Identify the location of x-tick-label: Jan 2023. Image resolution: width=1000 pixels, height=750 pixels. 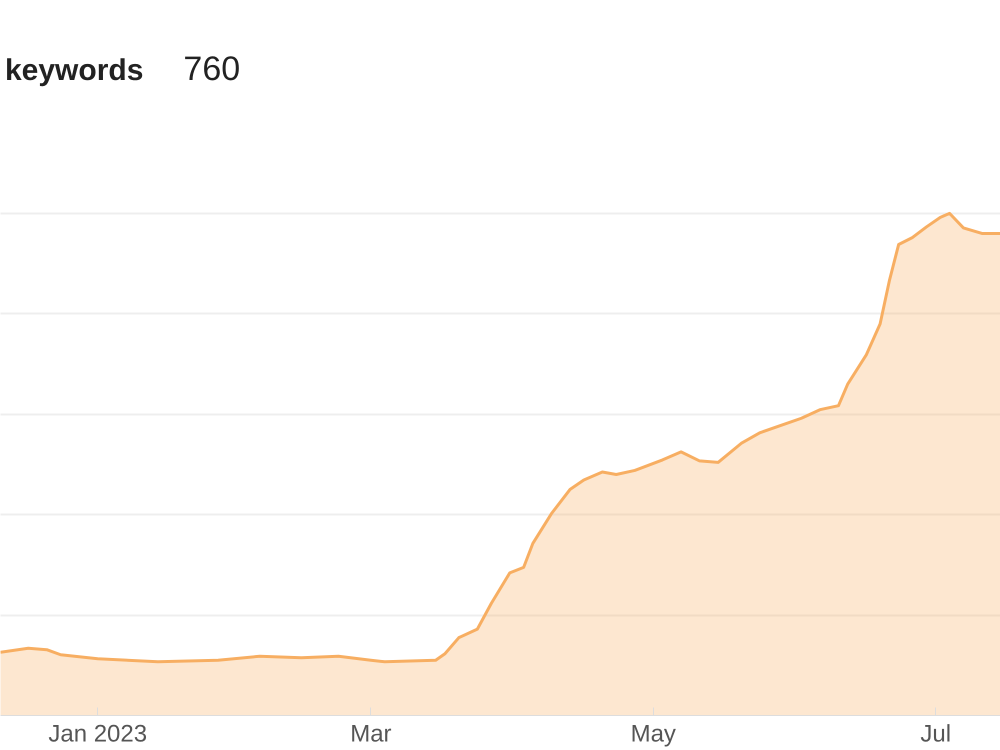
(98, 734).